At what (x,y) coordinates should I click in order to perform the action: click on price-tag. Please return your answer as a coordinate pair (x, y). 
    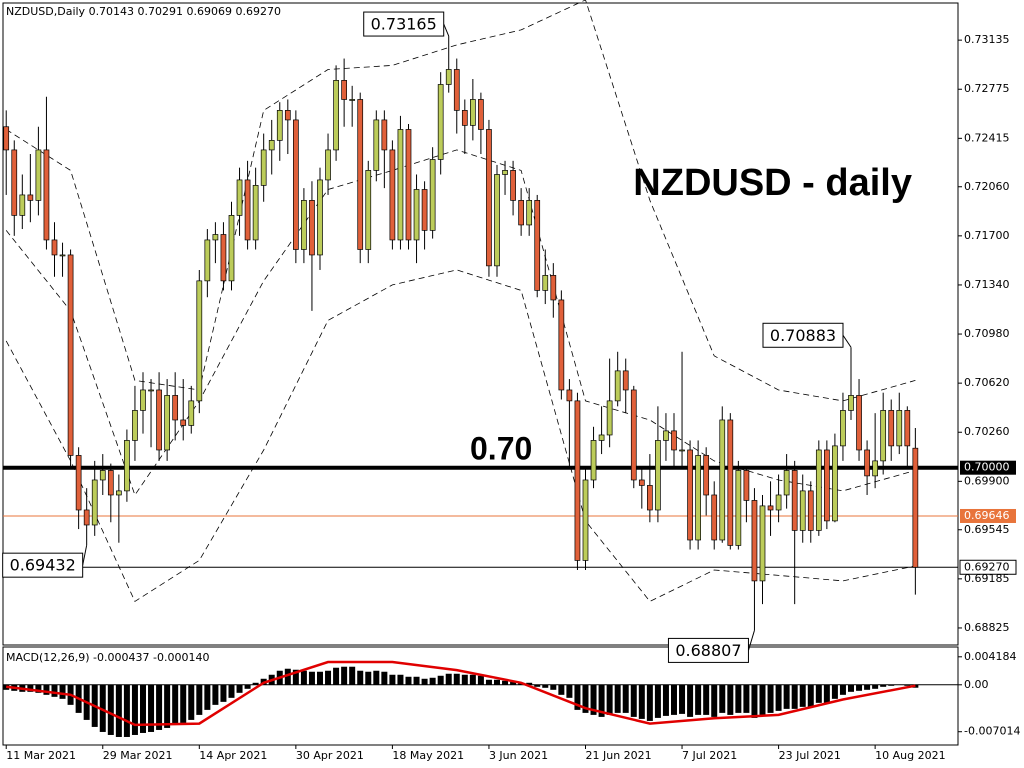
    Looking at the image, I should click on (988, 467).